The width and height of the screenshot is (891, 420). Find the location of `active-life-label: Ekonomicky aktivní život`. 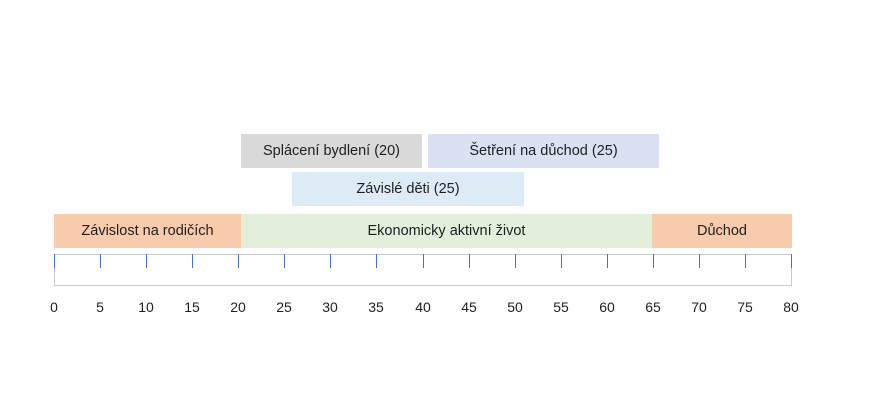

active-life-label: Ekonomicky aktivní život is located at coordinates (446, 231).